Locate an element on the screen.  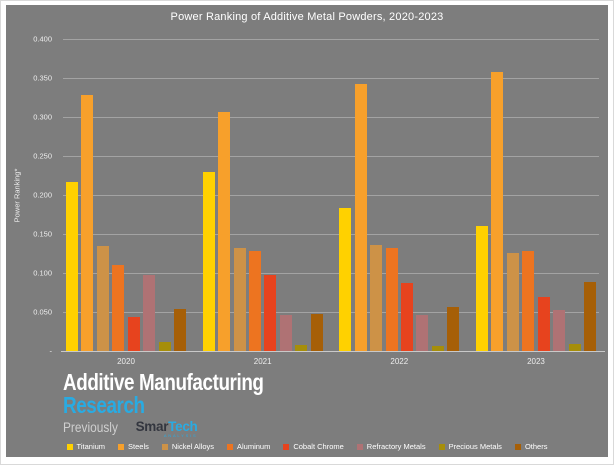
y-tick-label-0.350: 0.350 is located at coordinates (42, 78).